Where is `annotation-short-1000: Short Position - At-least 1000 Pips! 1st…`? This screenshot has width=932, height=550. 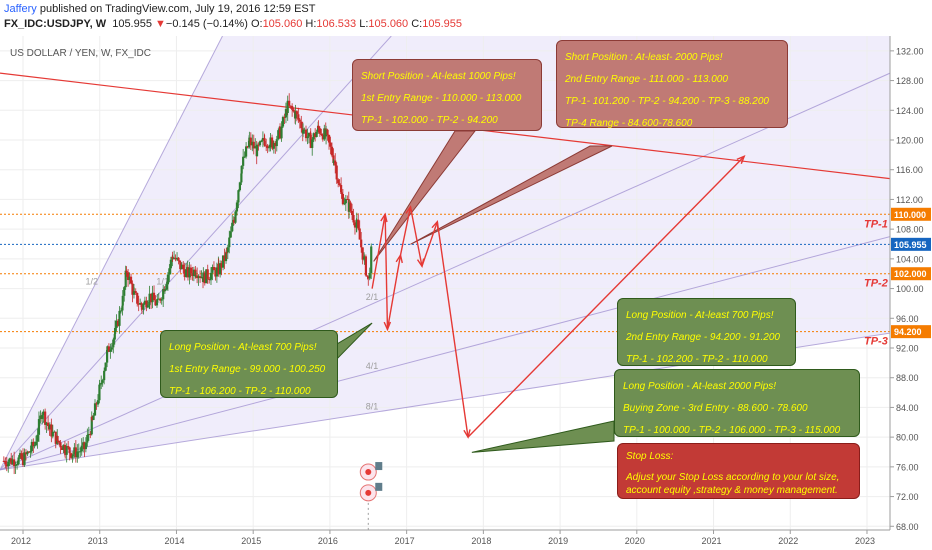 annotation-short-1000: Short Position - At-least 1000 Pips! 1st… is located at coordinates (447, 95).